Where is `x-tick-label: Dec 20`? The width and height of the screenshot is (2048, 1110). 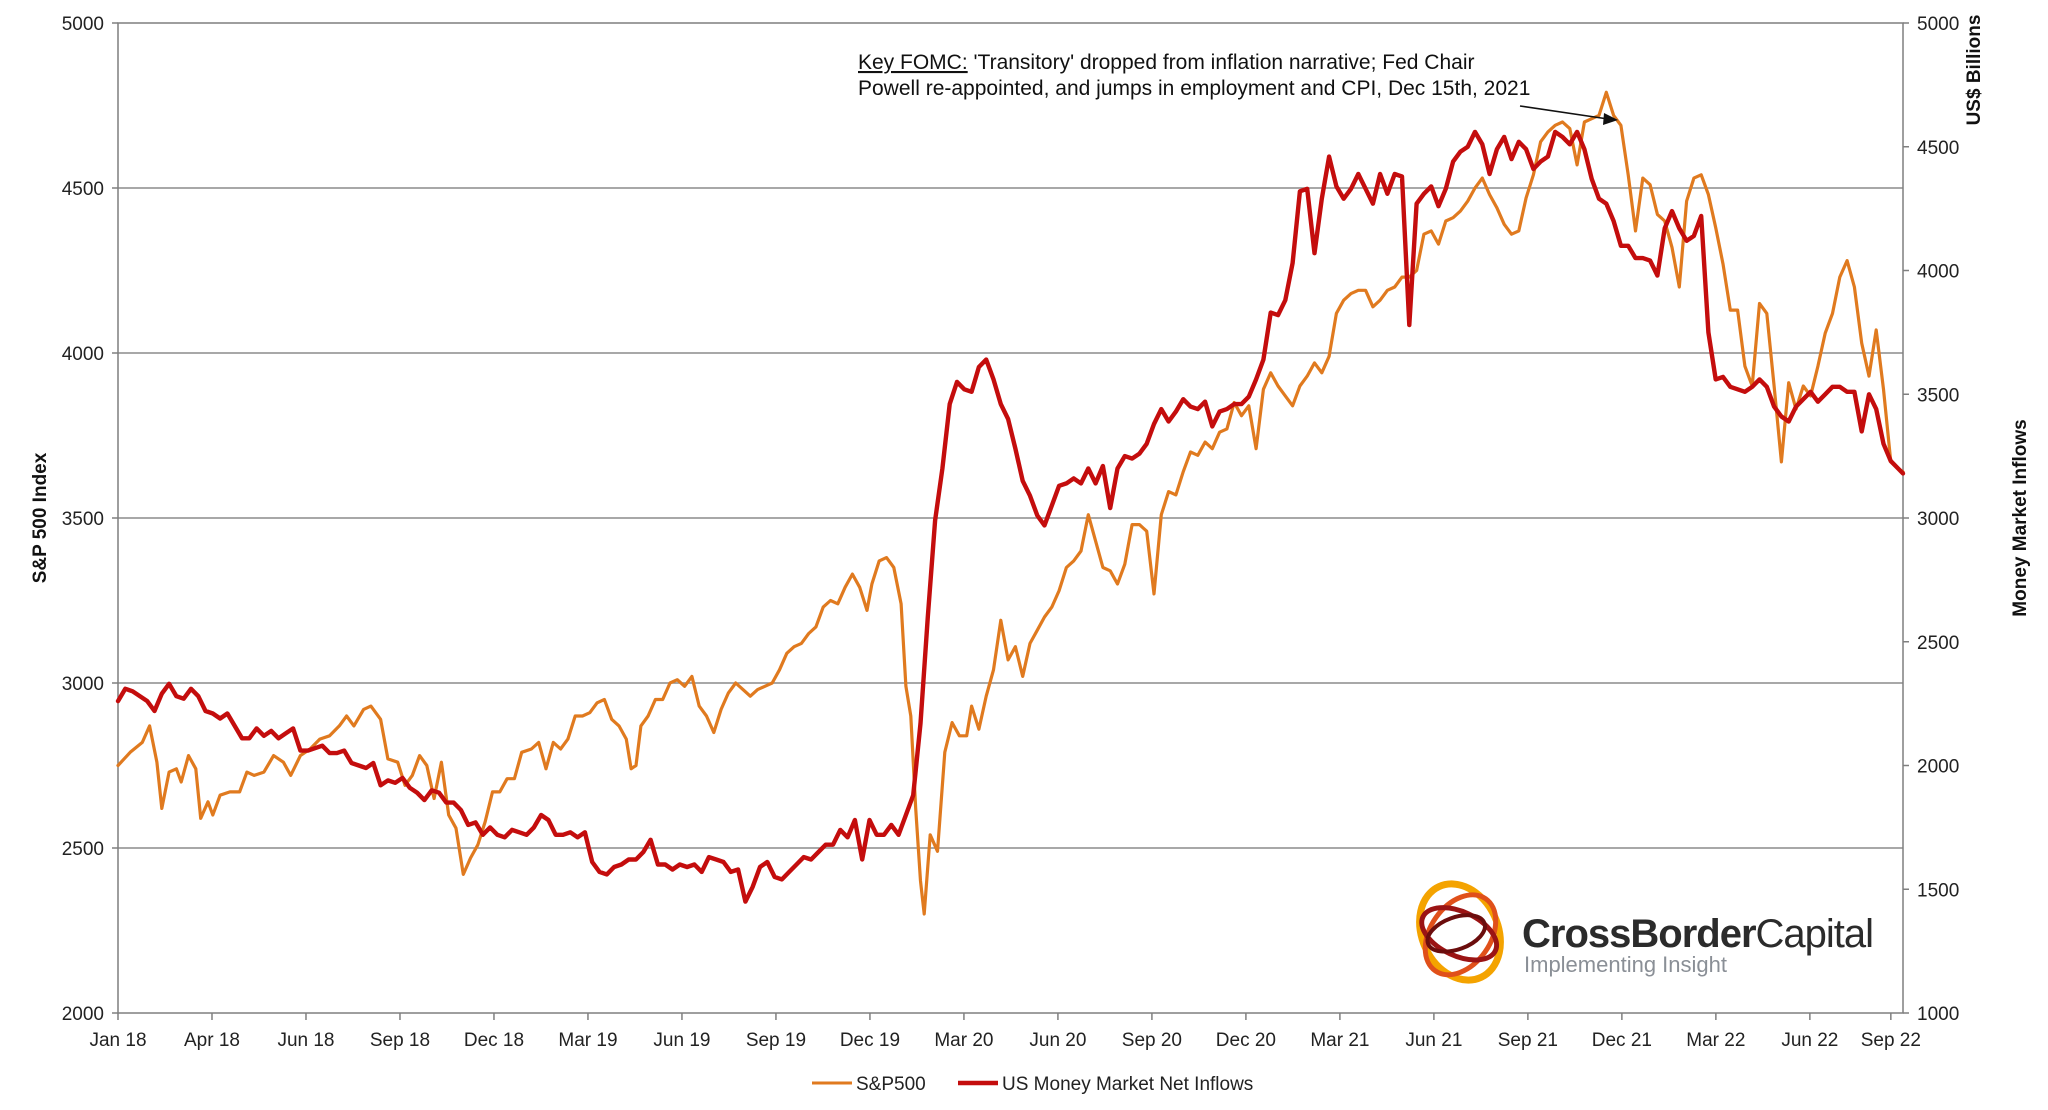
x-tick-label: Dec 20 is located at coordinates (1246, 1040).